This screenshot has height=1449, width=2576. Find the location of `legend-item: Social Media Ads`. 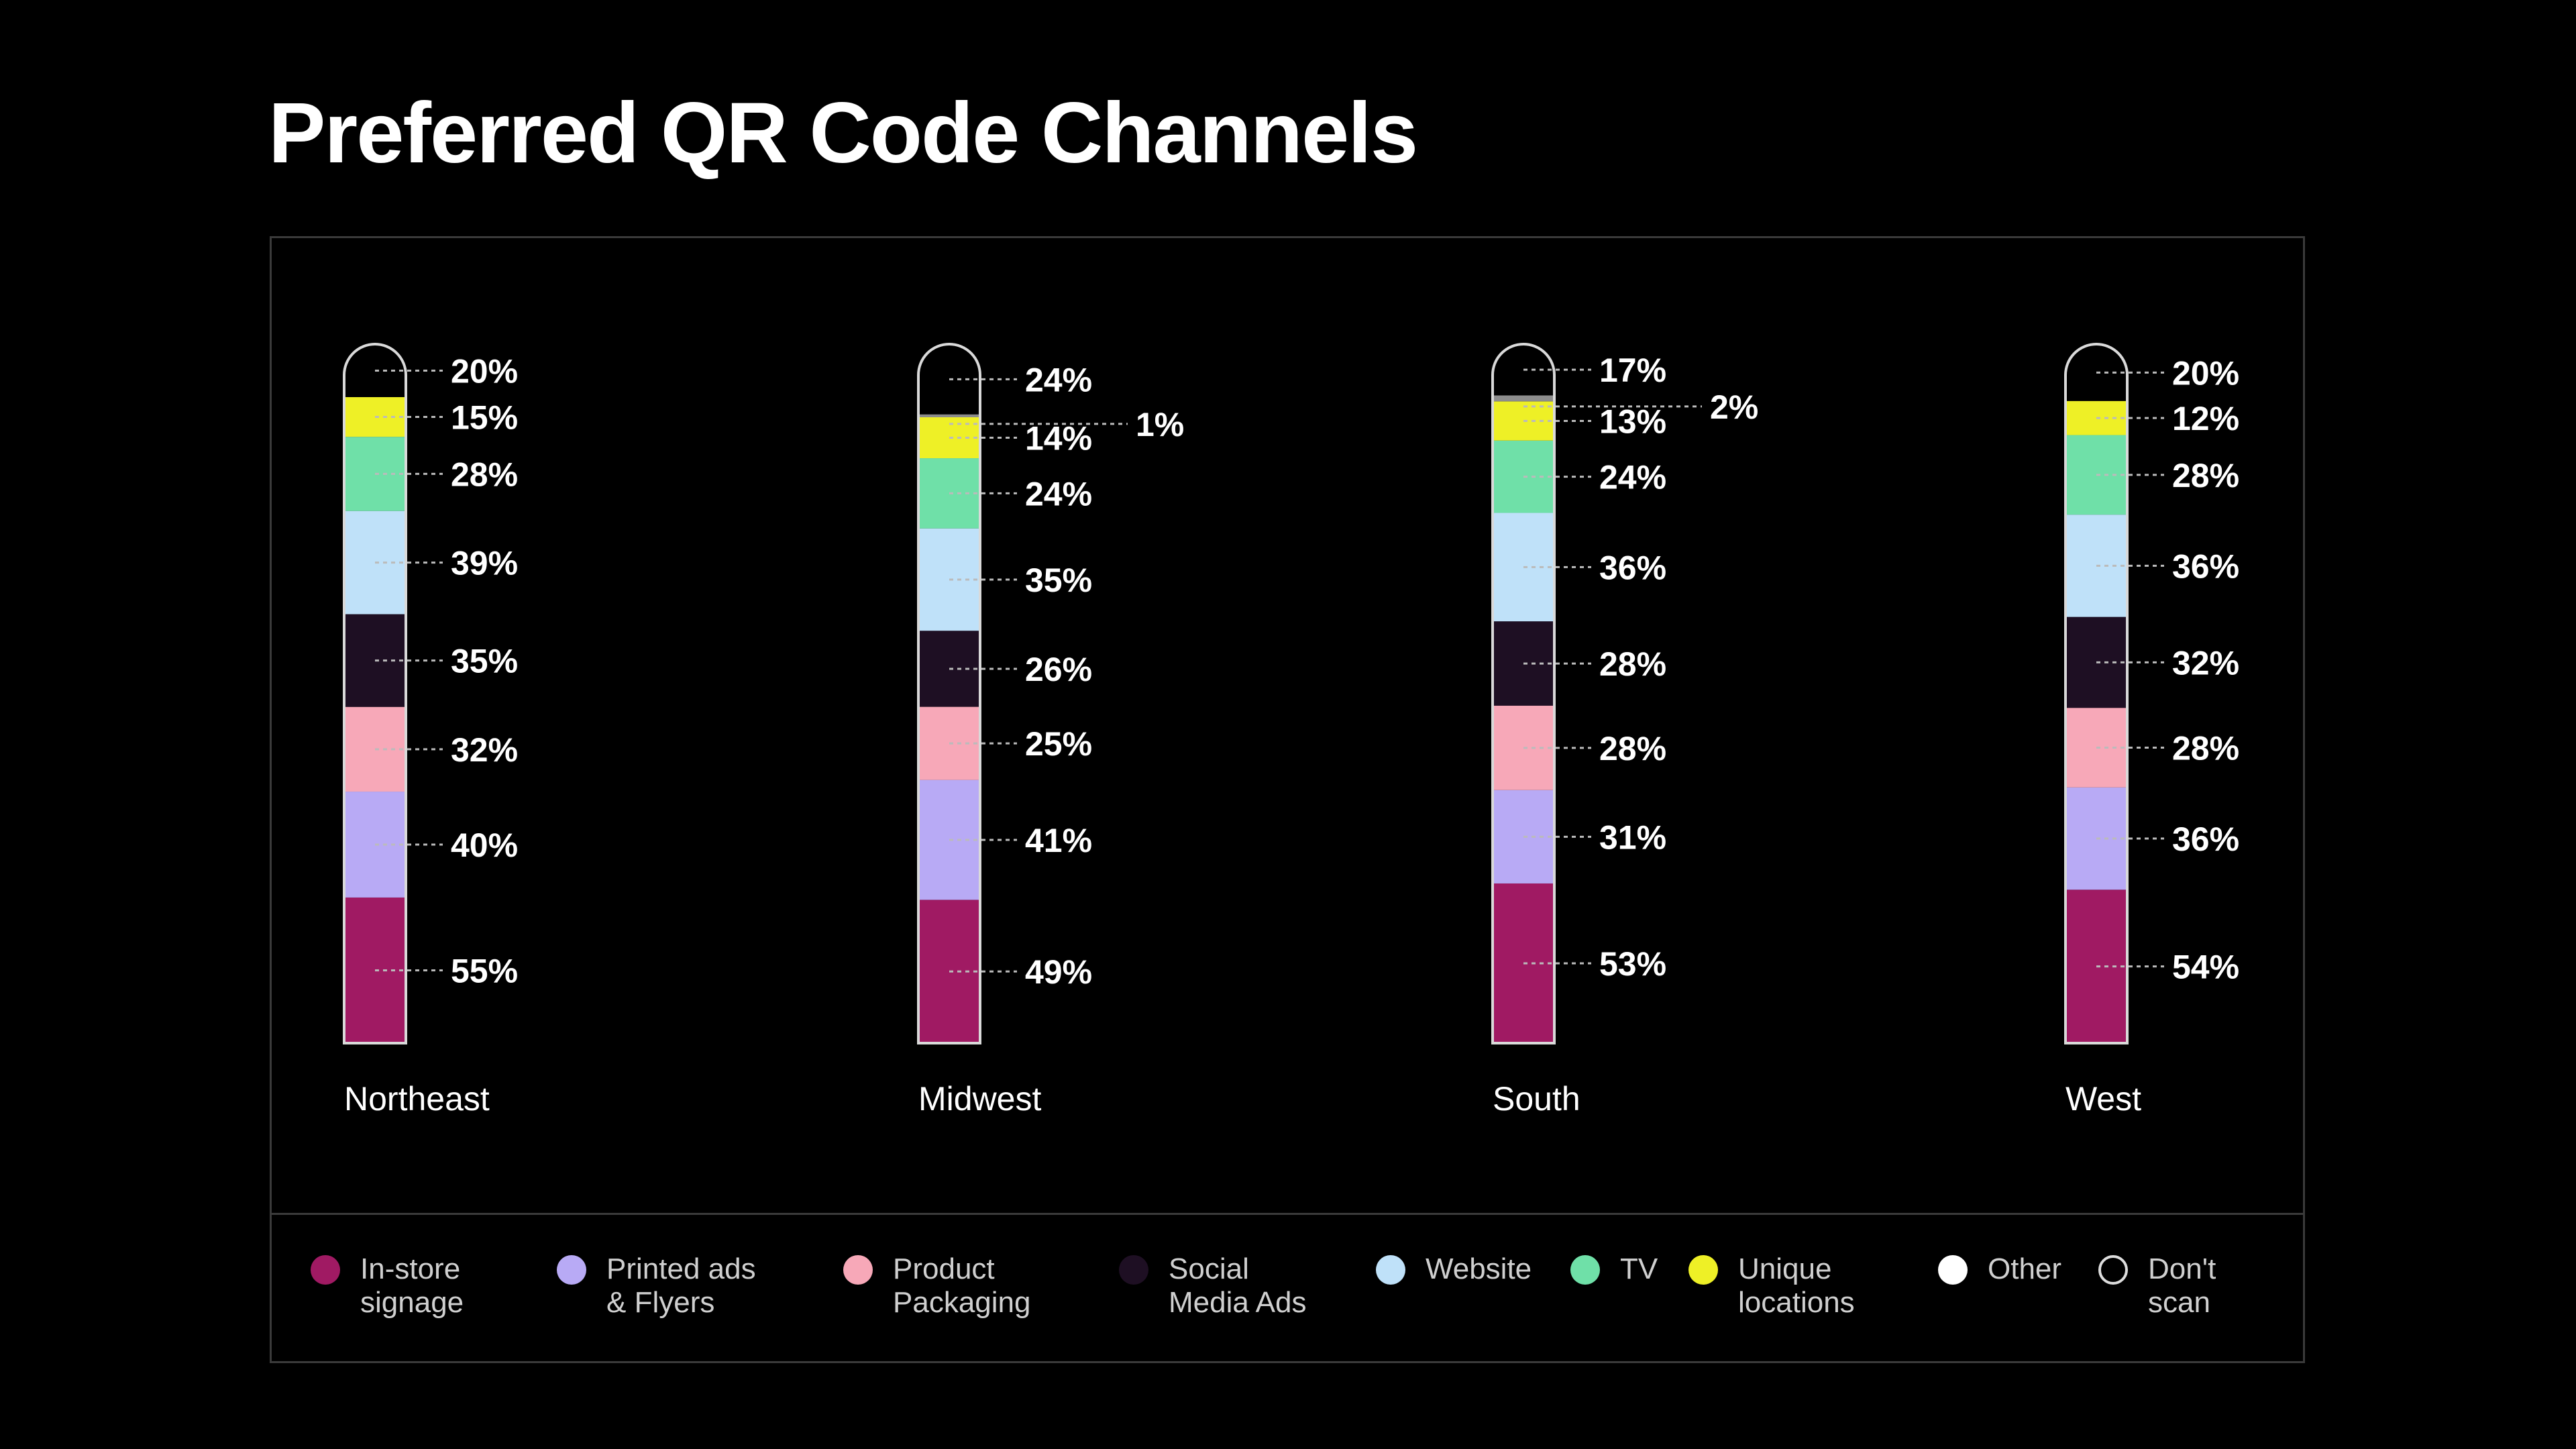

legend-item: Social Media Ads is located at coordinates (1212, 1286).